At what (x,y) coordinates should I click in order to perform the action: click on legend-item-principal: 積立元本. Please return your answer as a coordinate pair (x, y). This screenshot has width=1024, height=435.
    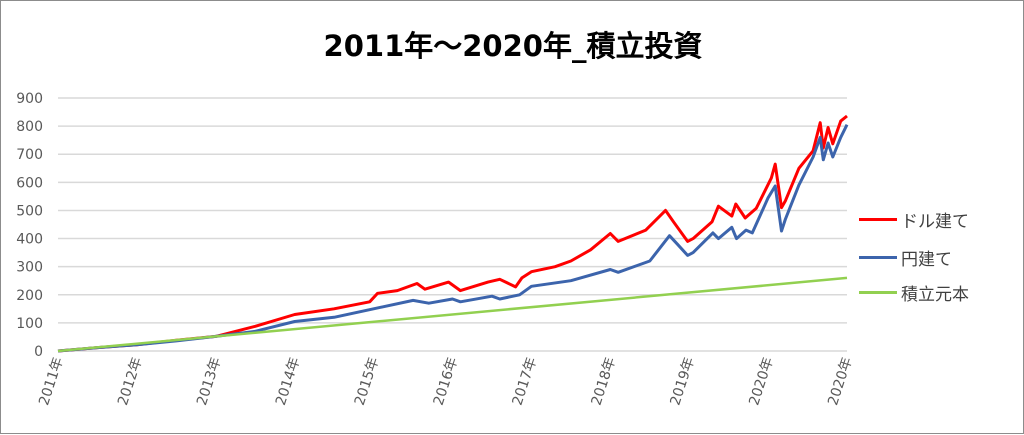
    Looking at the image, I should click on (914, 292).